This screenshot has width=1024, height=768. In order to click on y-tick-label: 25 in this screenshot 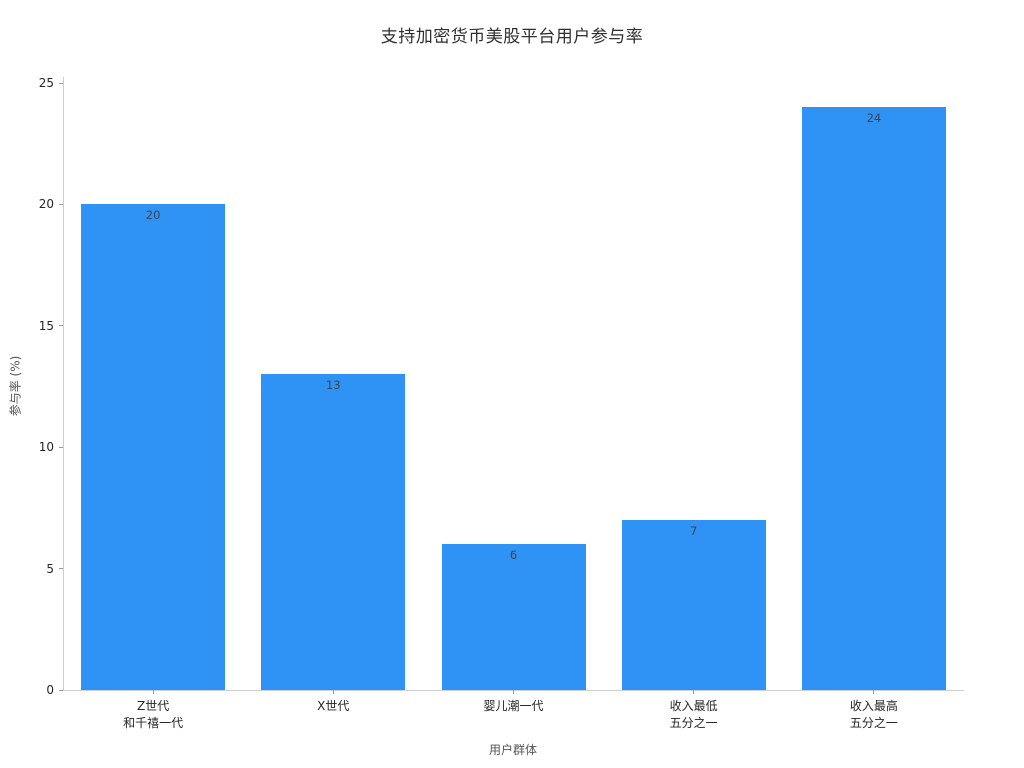, I will do `click(46, 83)`.